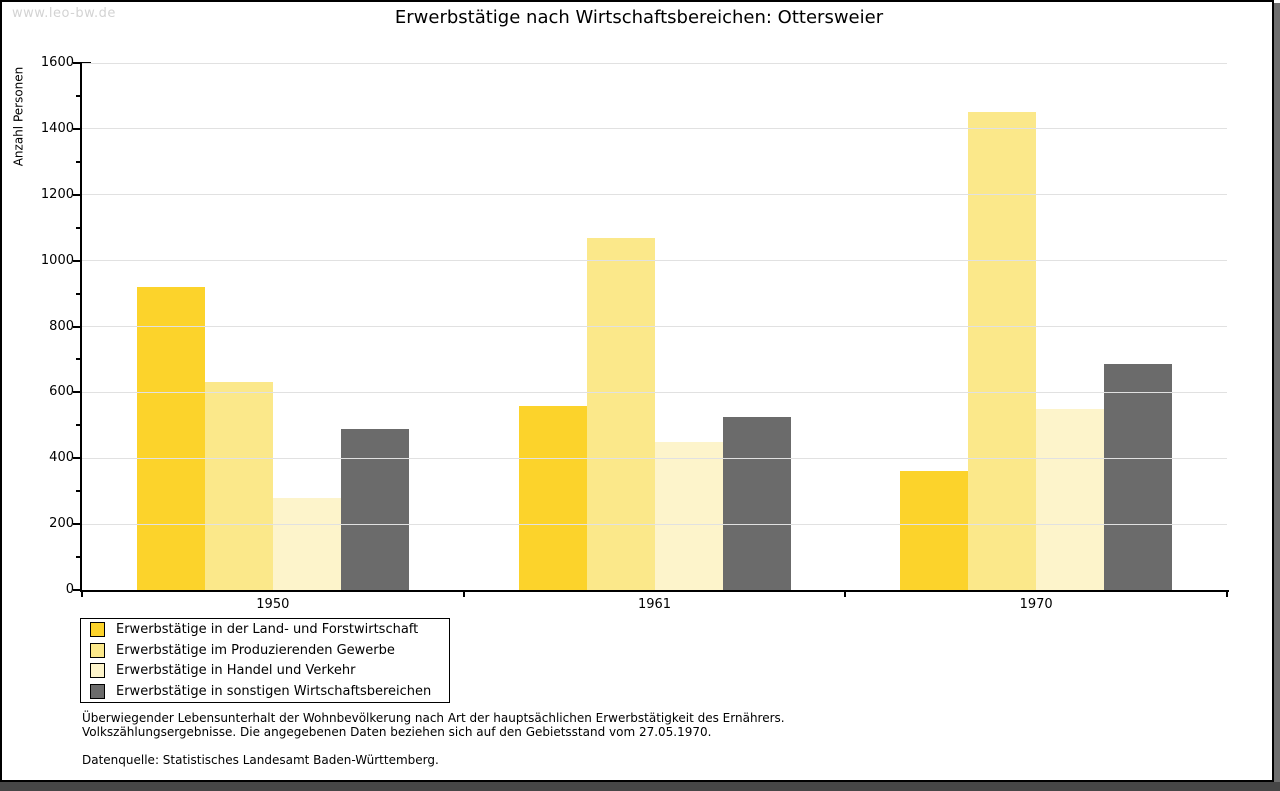  I want to click on legend-item: Erwerbstätige im Produzierenden Gewerbe, so click(269, 650).